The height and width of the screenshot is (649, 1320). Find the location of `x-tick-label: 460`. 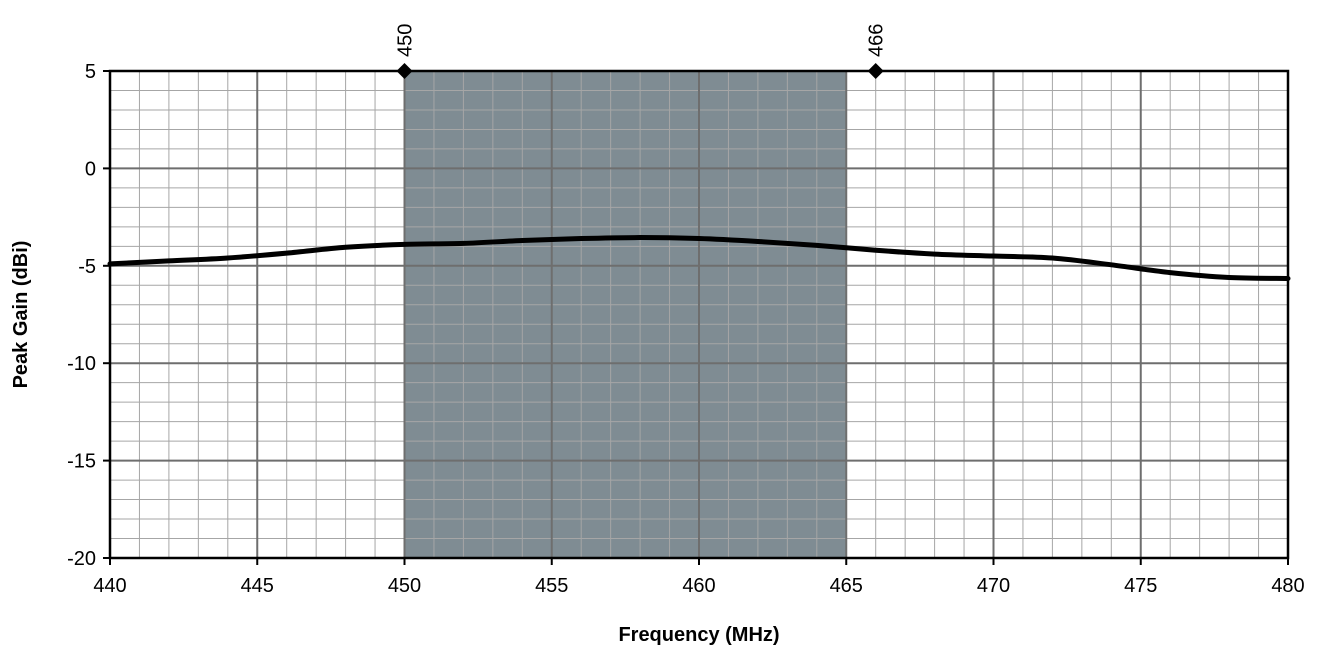

x-tick-label: 460 is located at coordinates (698, 586).